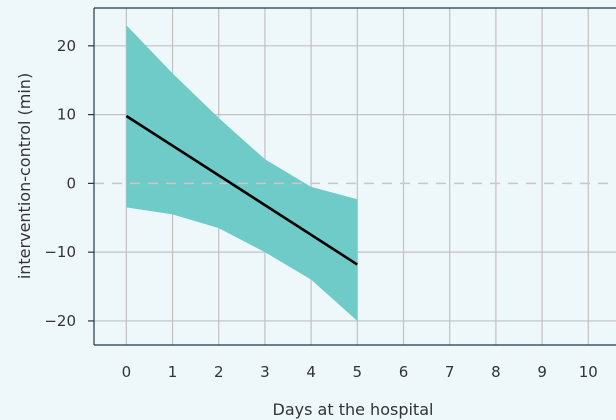 The image size is (616, 420). What do you see at coordinates (66, 115) in the screenshot?
I see `y-tick-label: 10` at bounding box center [66, 115].